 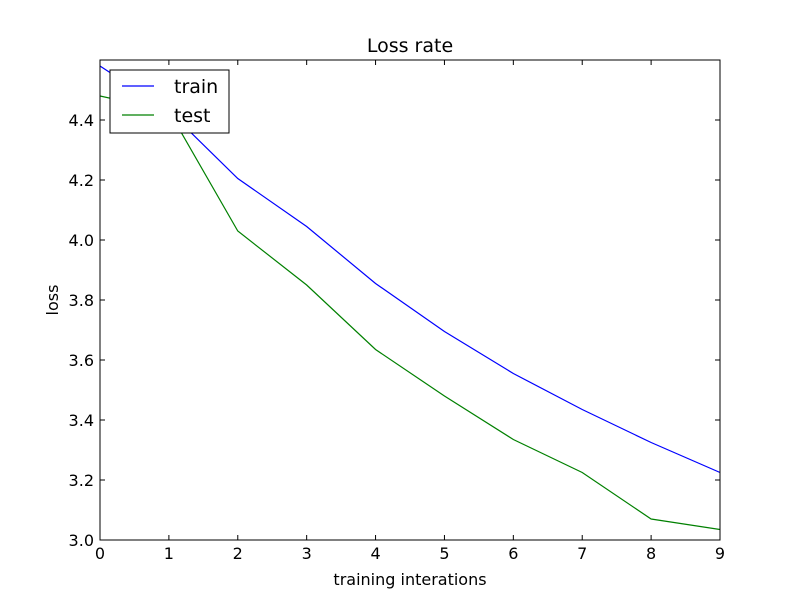 What do you see at coordinates (81, 180) in the screenshot?
I see `y-tick-label: 4.2` at bounding box center [81, 180].